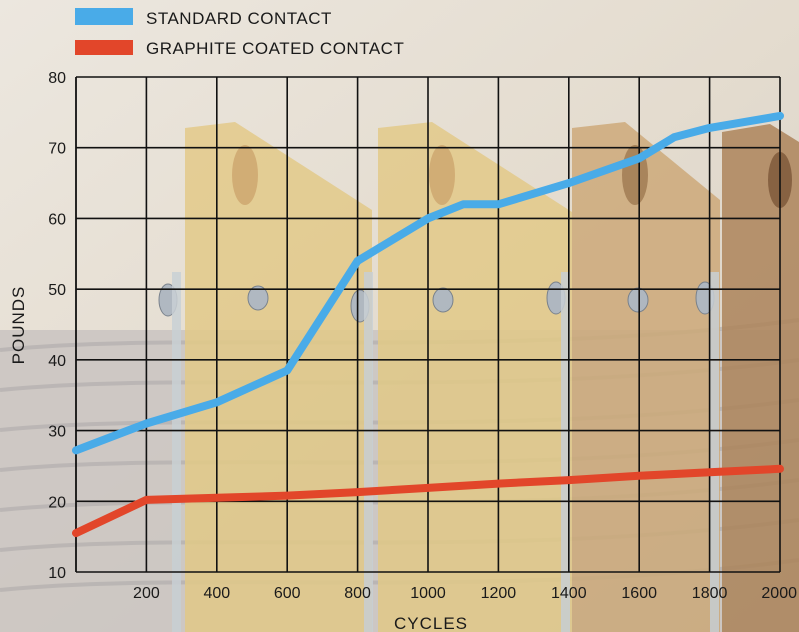 Image resolution: width=799 pixels, height=632 pixels. What do you see at coordinates (57, 149) in the screenshot?
I see `y-tick-label: 70` at bounding box center [57, 149].